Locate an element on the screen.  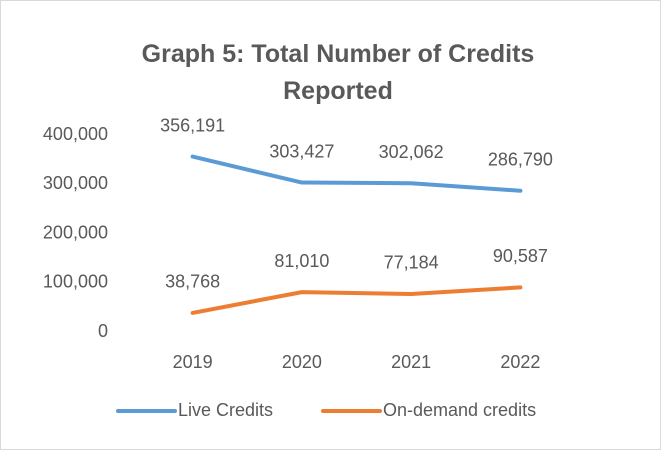
legend-label: On-demand credits is located at coordinates (459, 410).